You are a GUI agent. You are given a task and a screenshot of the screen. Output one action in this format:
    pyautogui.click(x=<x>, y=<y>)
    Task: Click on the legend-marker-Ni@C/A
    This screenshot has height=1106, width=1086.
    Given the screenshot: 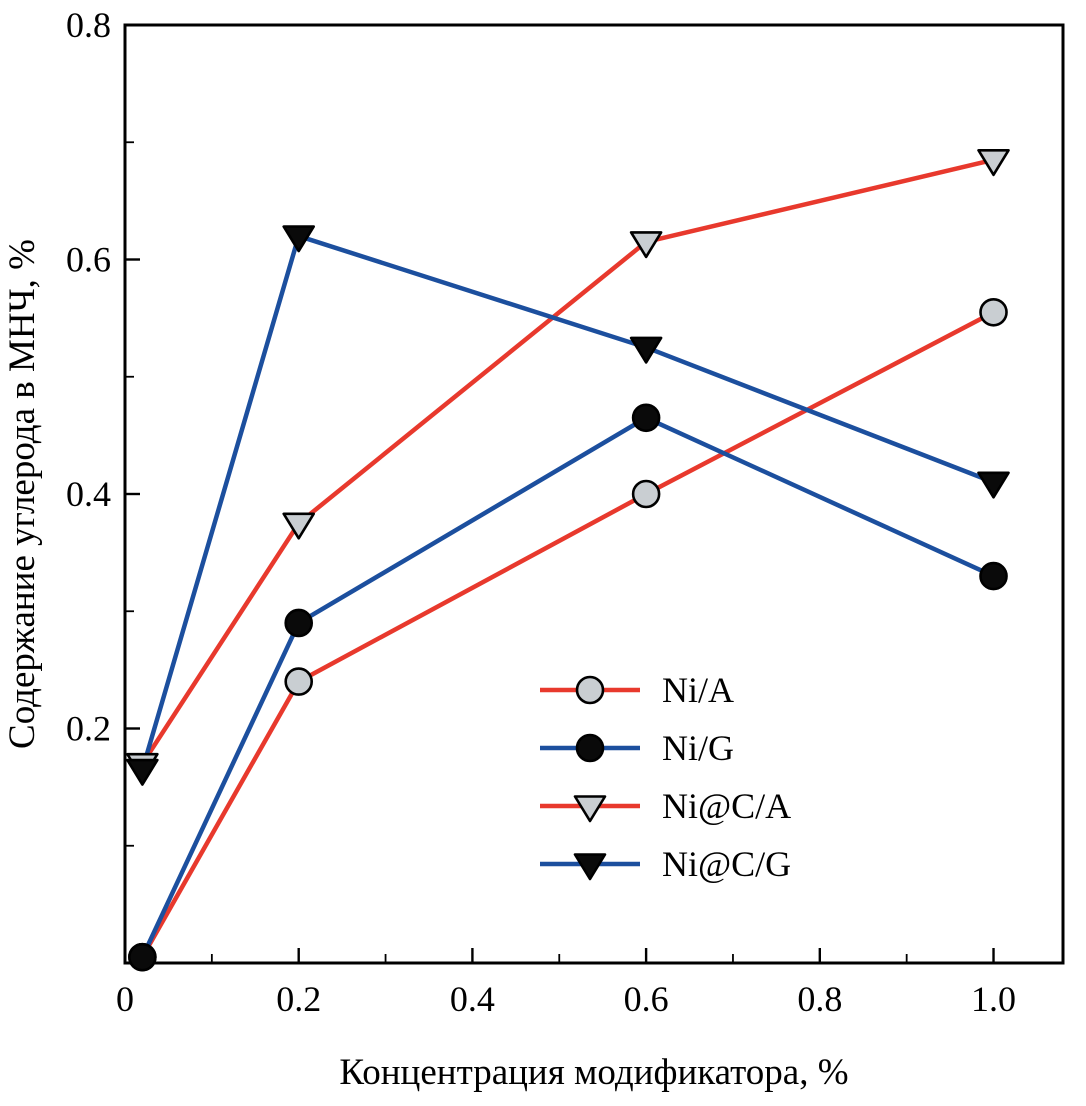 What is the action you would take?
    pyautogui.click(x=590, y=809)
    